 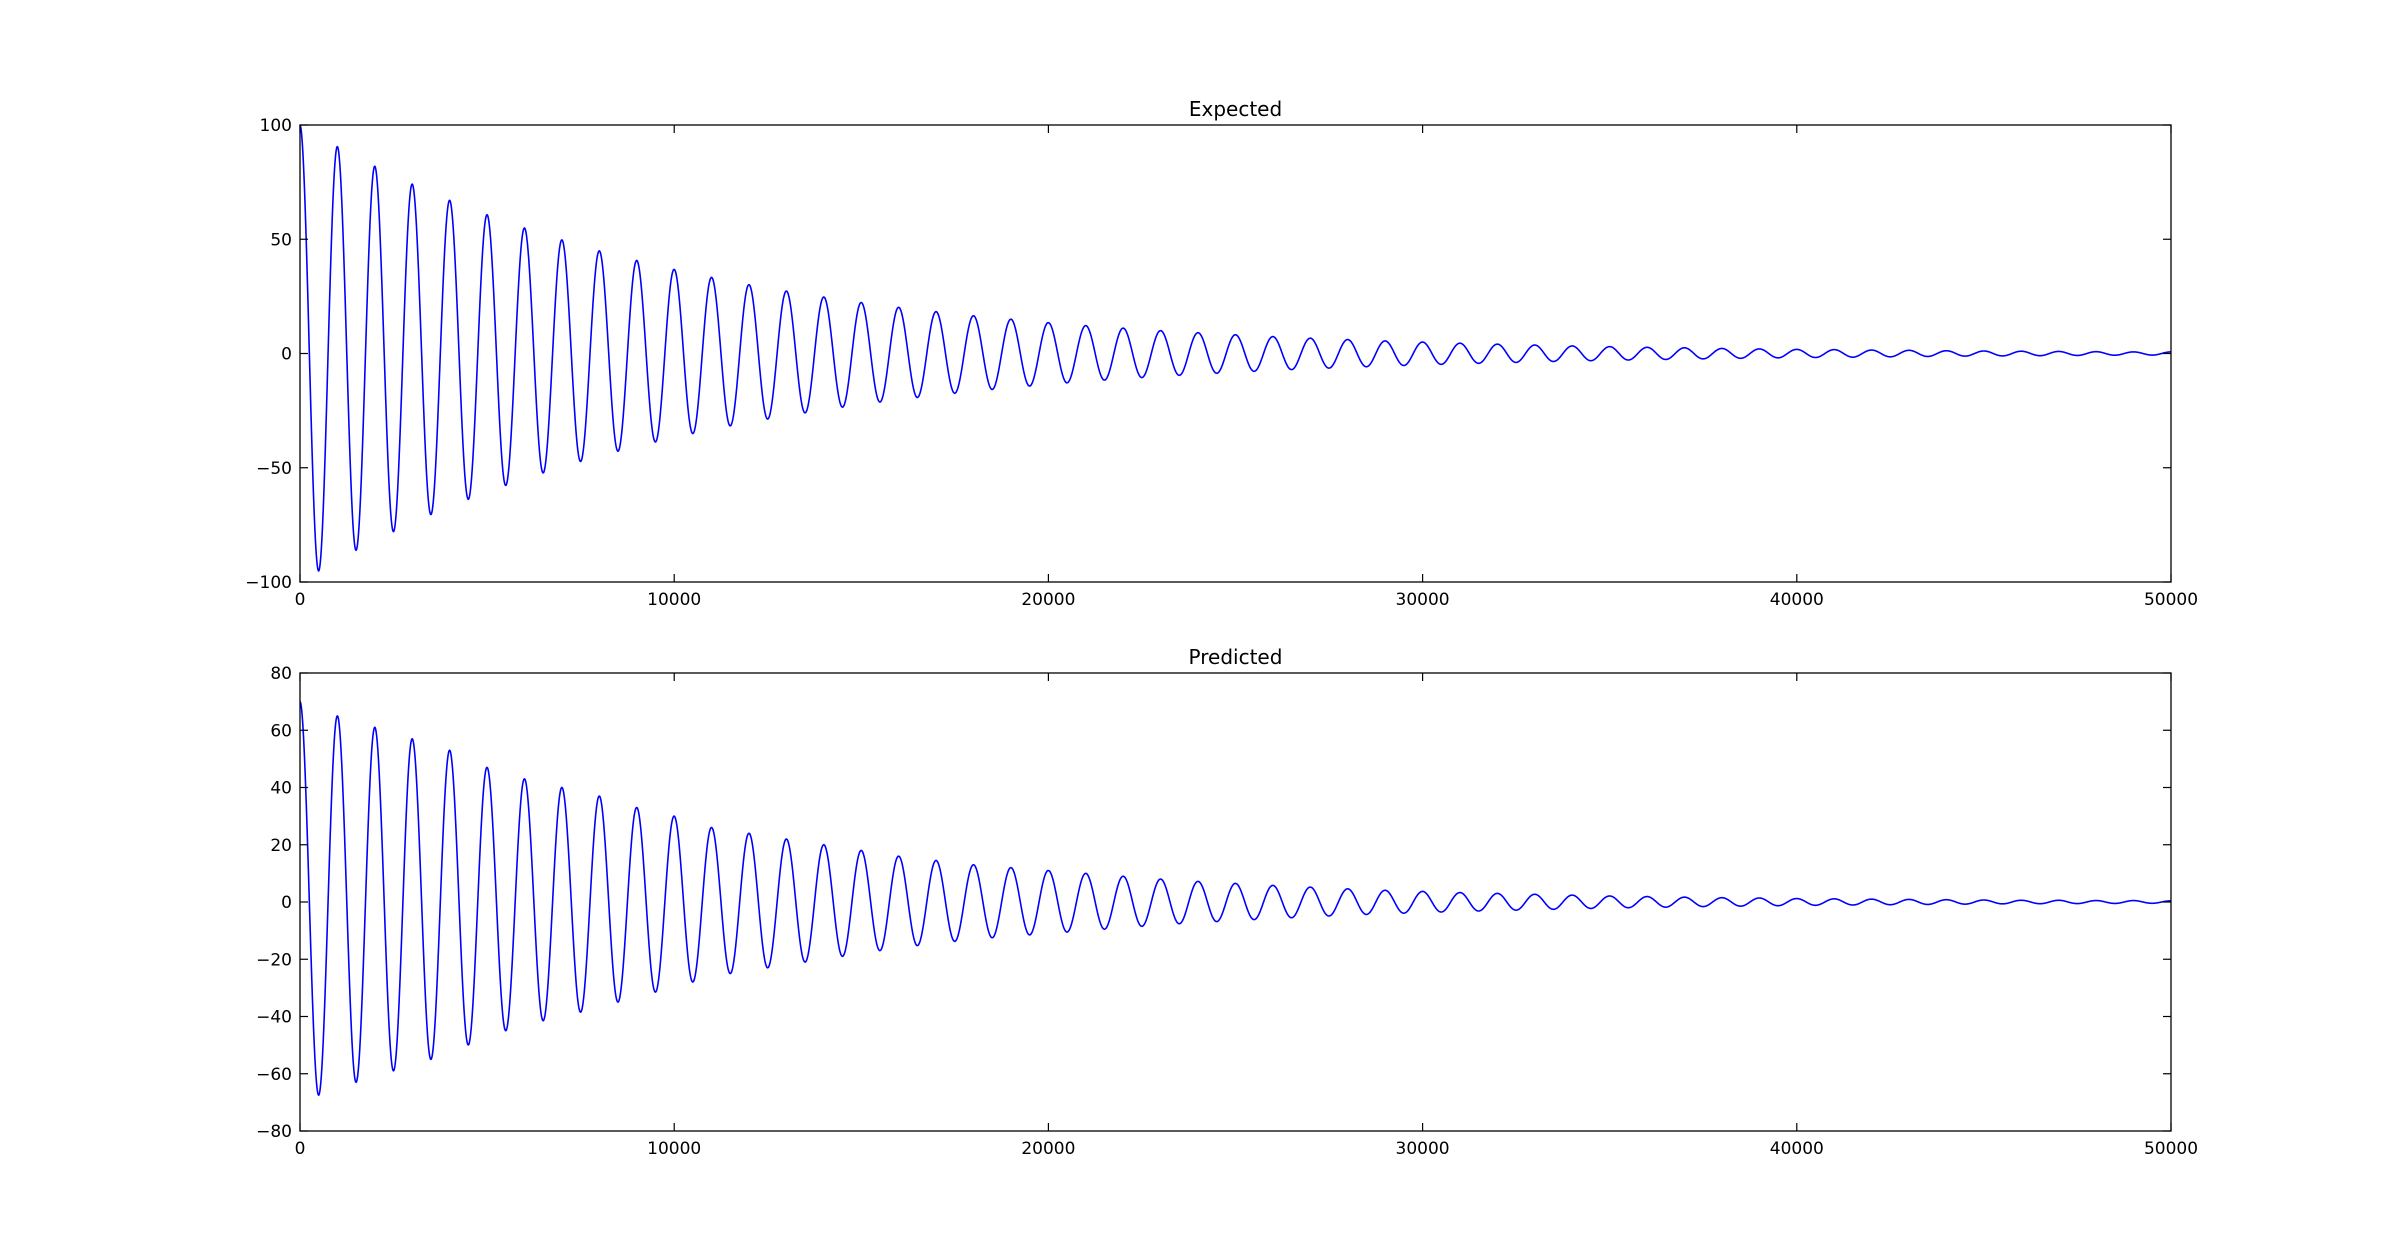 I want to click on y-tick-label: −50, so click(x=274, y=469).